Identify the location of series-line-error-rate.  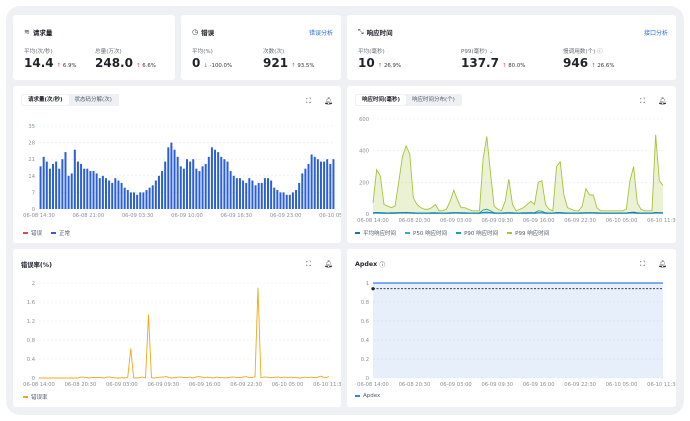
(184, 333).